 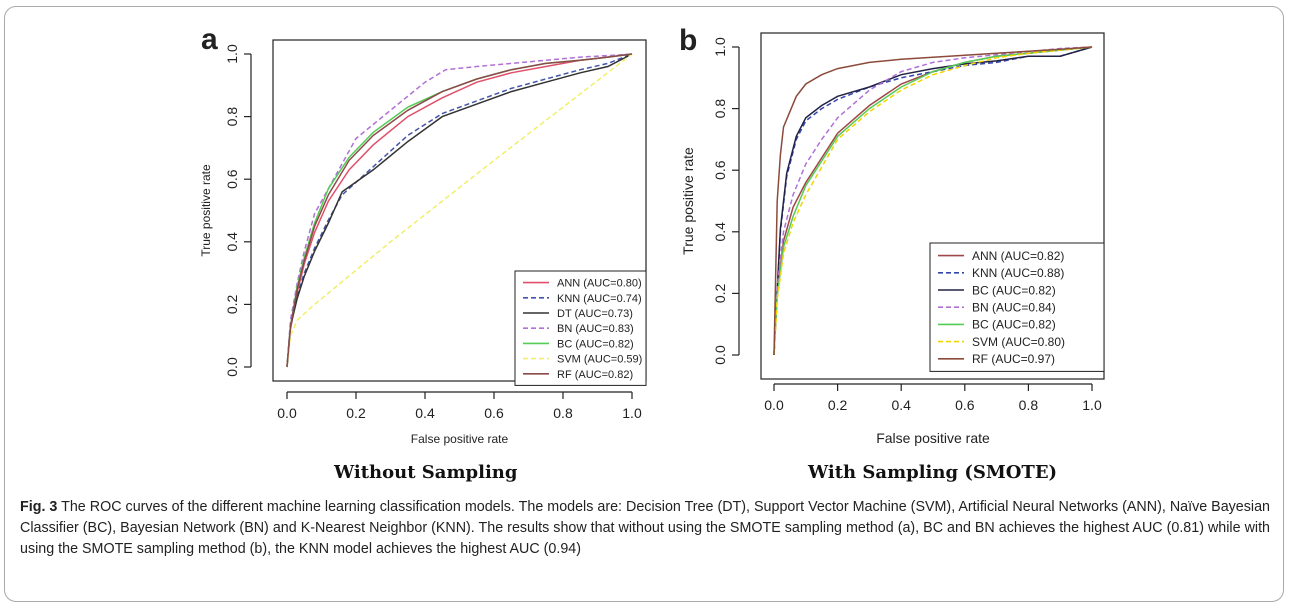 I want to click on panel-b-x-tick-label: 0.2, so click(x=838, y=405).